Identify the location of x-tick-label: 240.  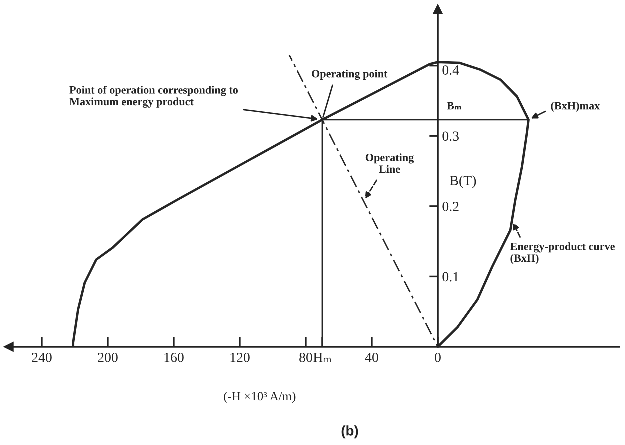
(42, 357).